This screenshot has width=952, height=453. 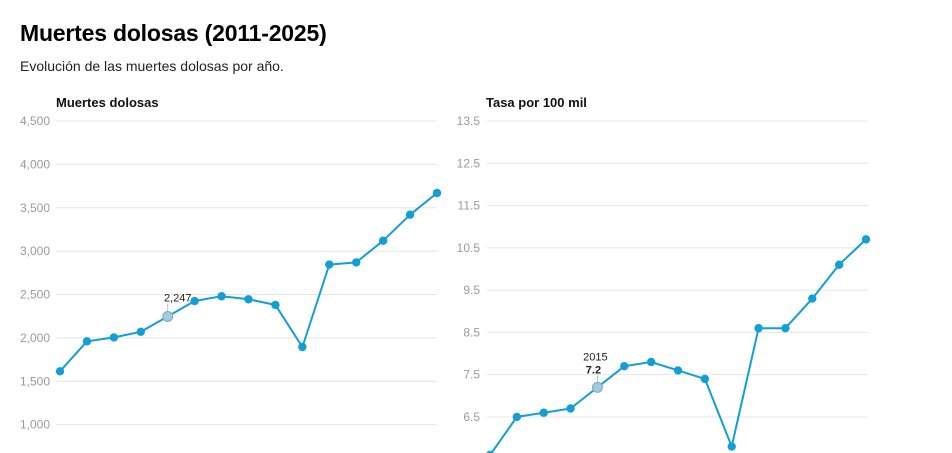 I want to click on y-tick-label: 2,000, so click(x=35, y=338).